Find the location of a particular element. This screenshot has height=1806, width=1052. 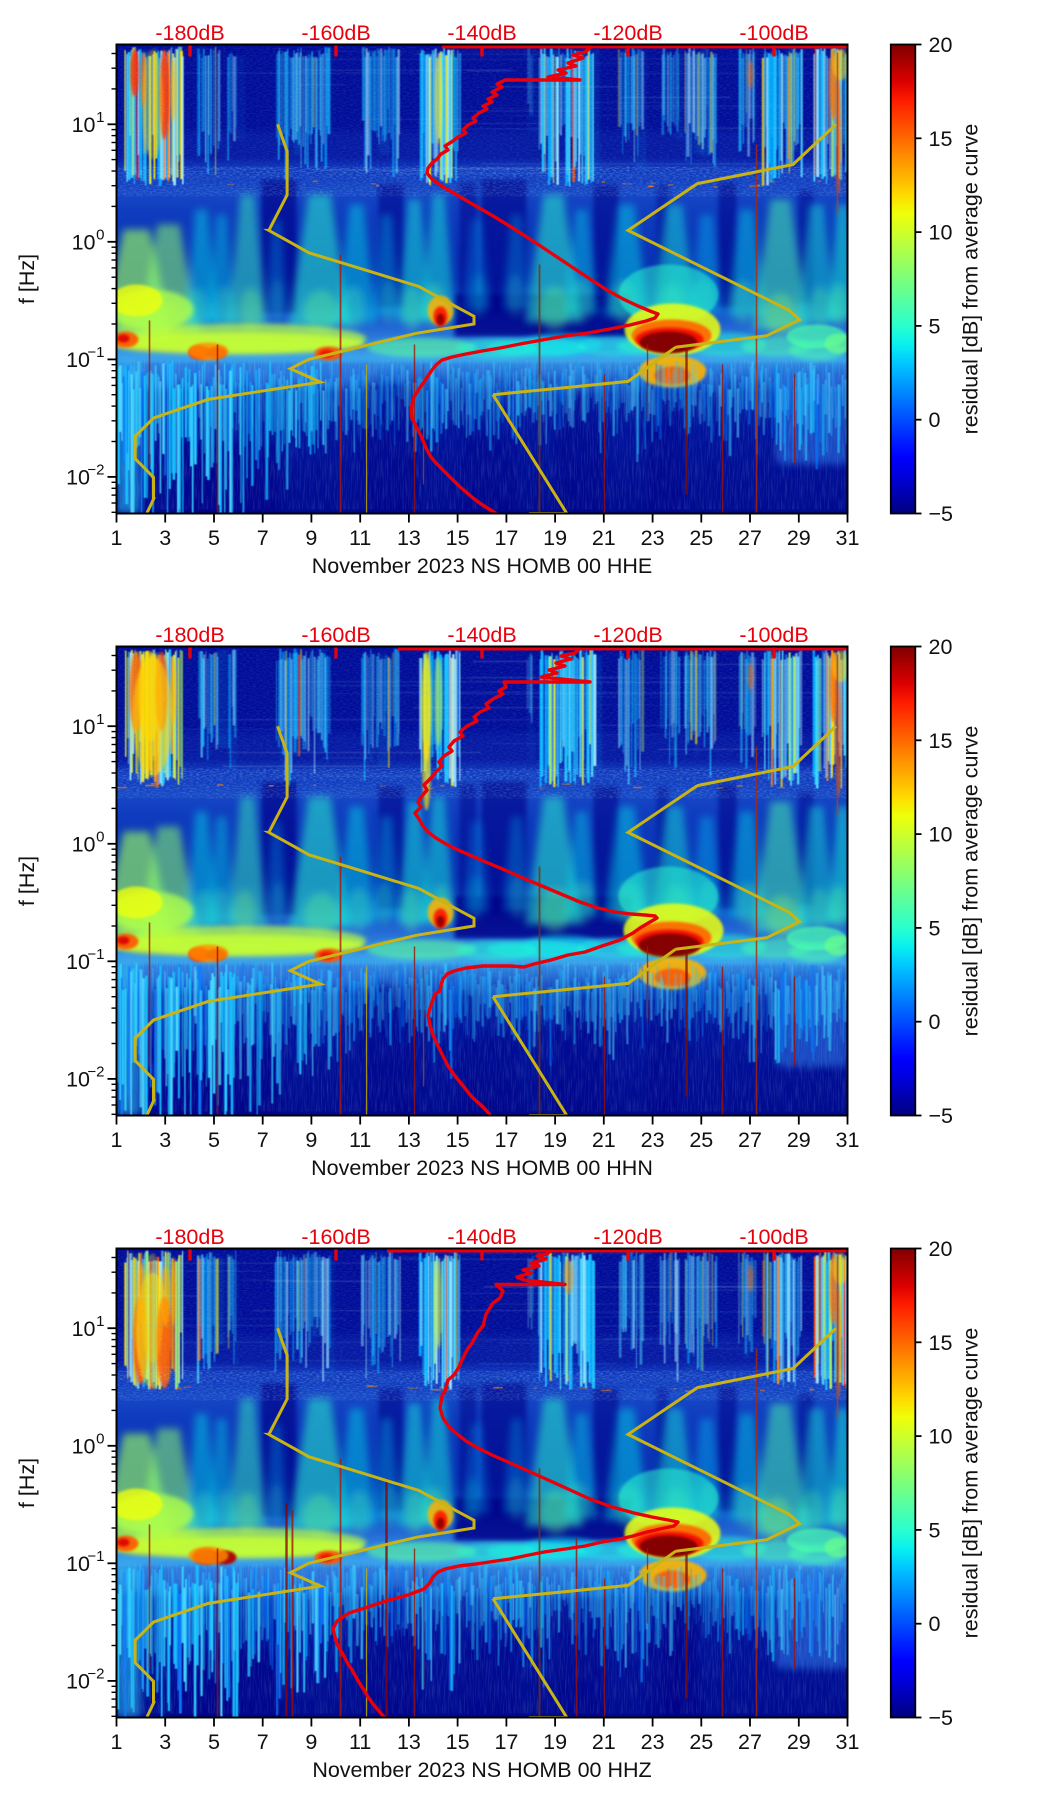

svg-text: November 2023 NS HOMB 00 HHN is located at coordinates (482, 1168).